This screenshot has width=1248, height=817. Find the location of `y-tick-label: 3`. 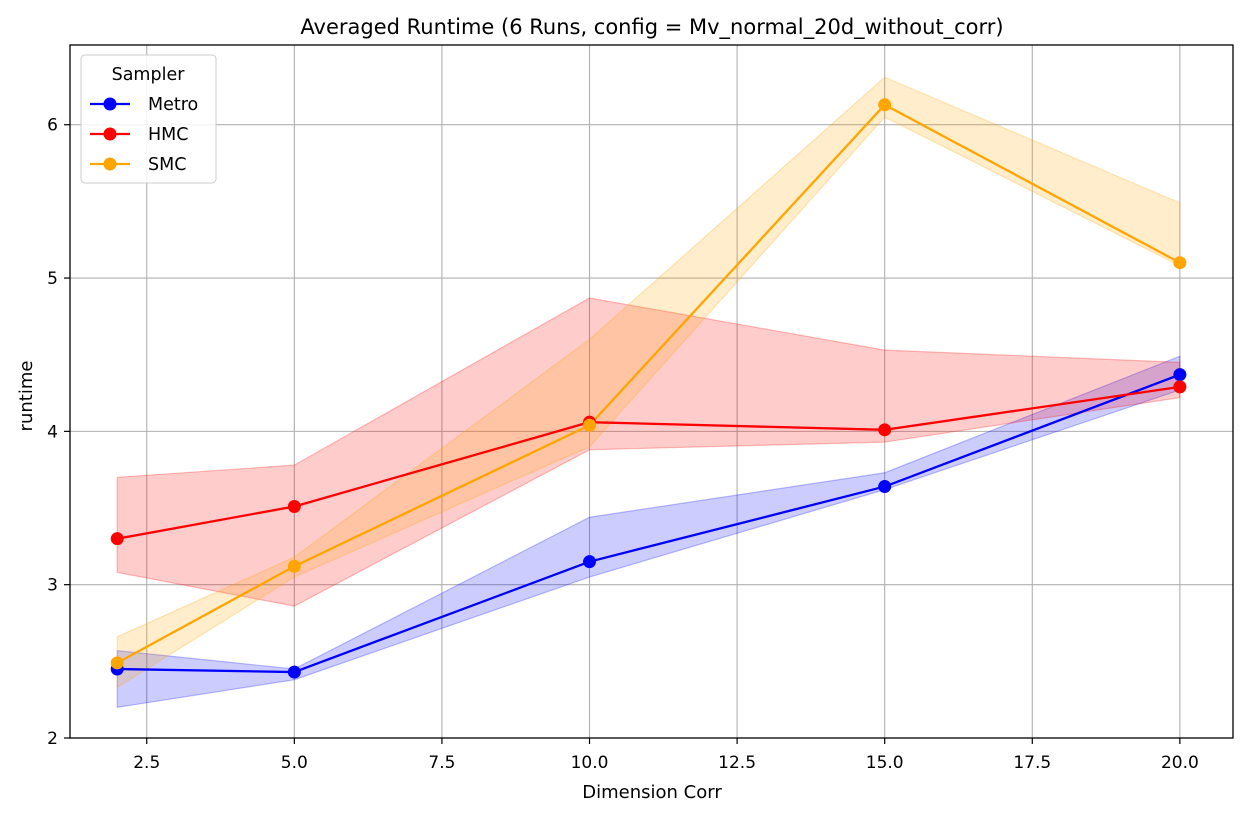

y-tick-label: 3 is located at coordinates (52, 586).